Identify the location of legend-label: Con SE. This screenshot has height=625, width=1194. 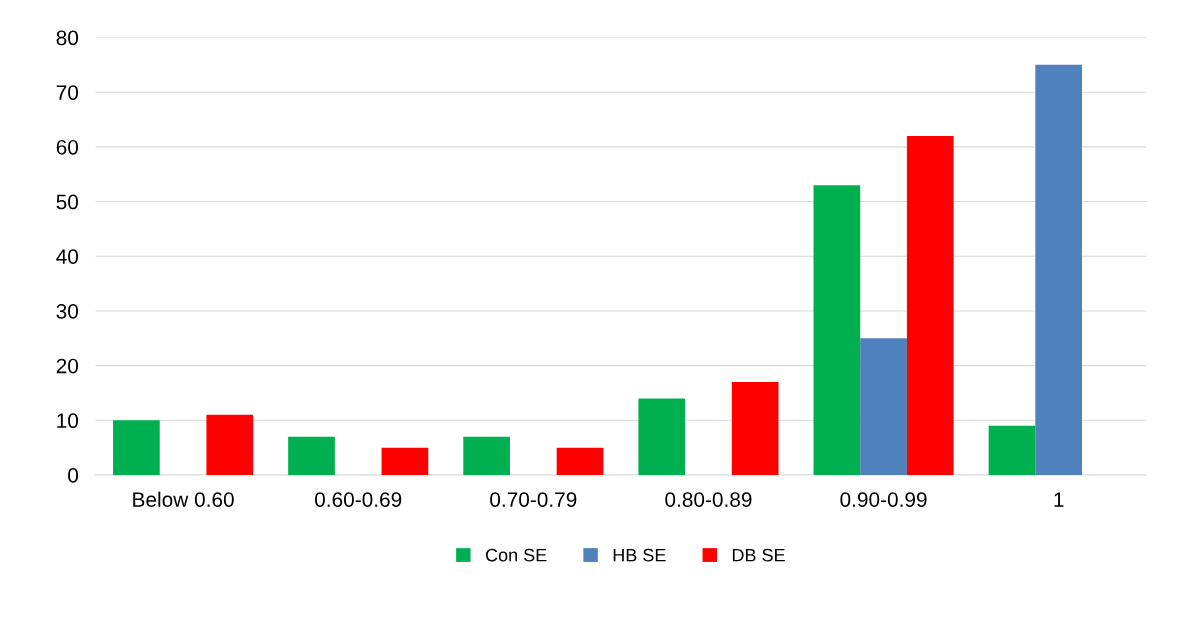
(516, 555).